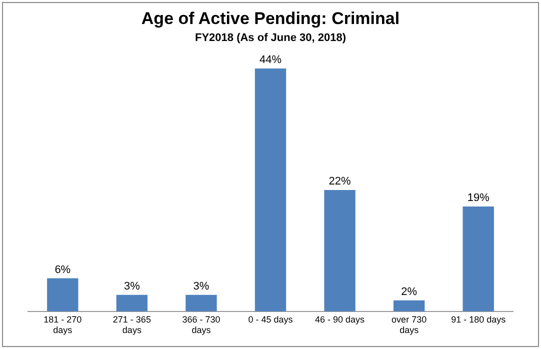 Image resolution: width=541 pixels, height=349 pixels. Describe the element at coordinates (340, 319) in the screenshot. I see `x-tick-label: 46 - 90 days` at that location.